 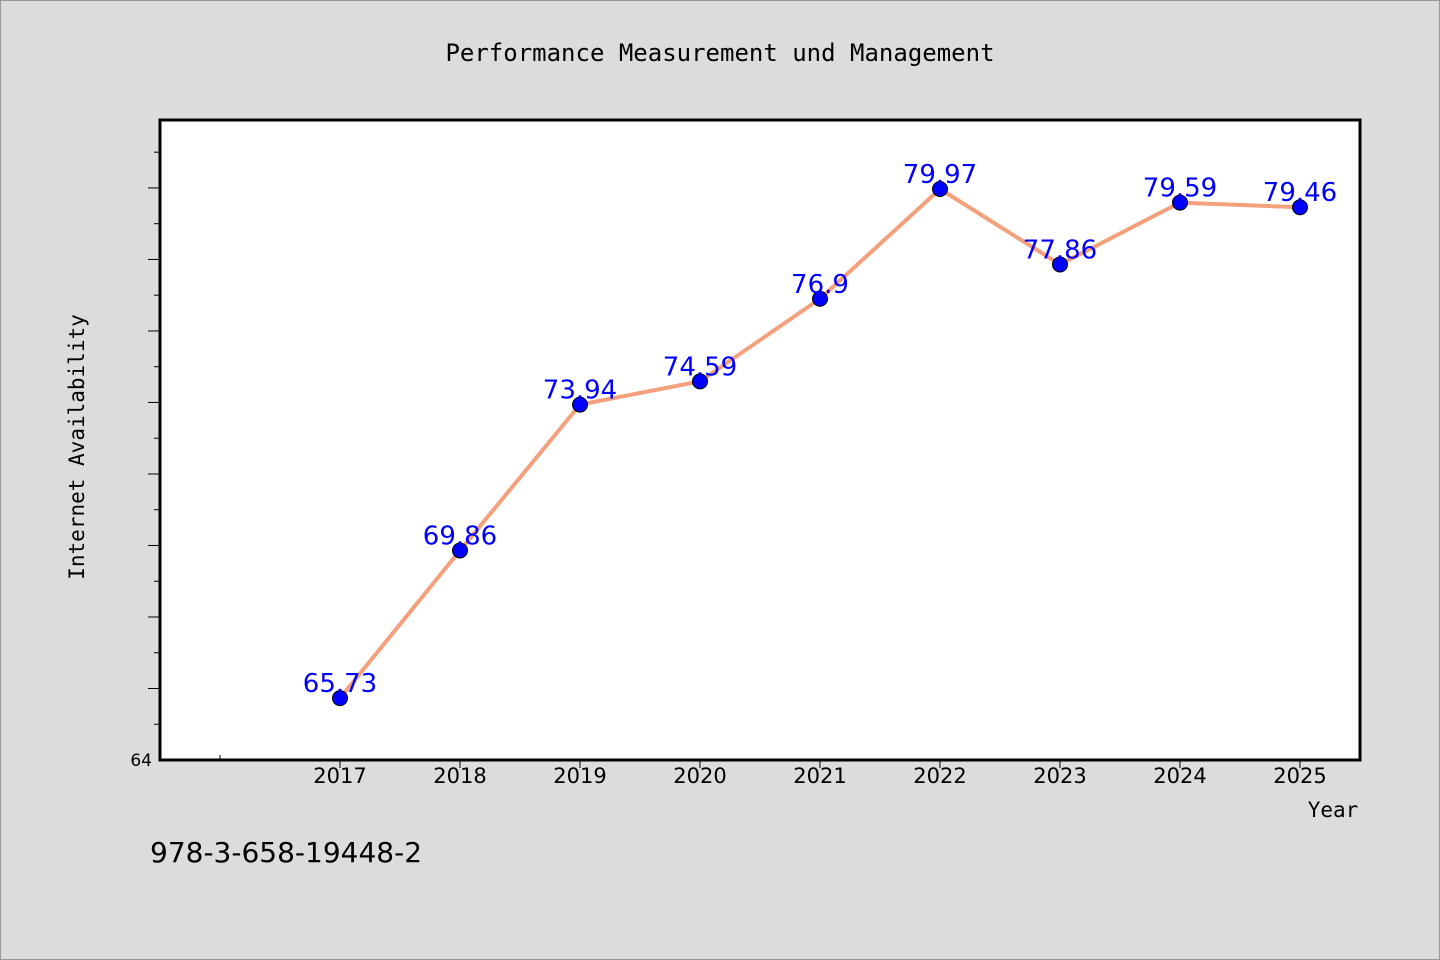 I want to click on chart-title: Performance Measurement und Management, so click(x=719, y=53).